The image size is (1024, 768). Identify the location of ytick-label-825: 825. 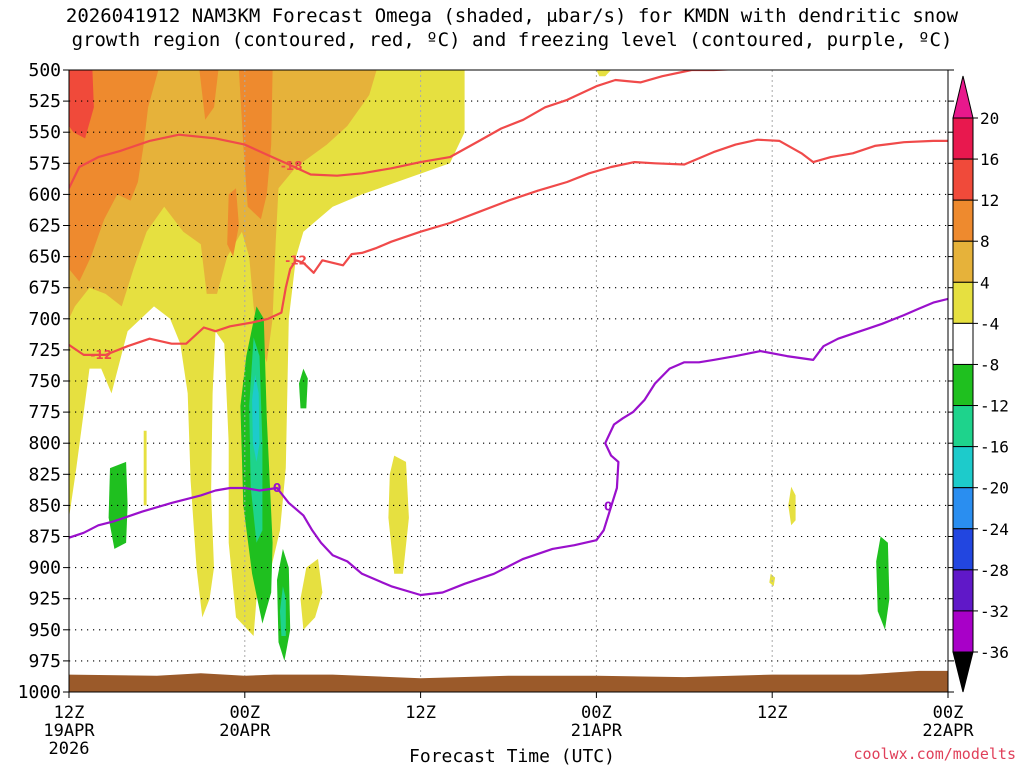
(44, 474).